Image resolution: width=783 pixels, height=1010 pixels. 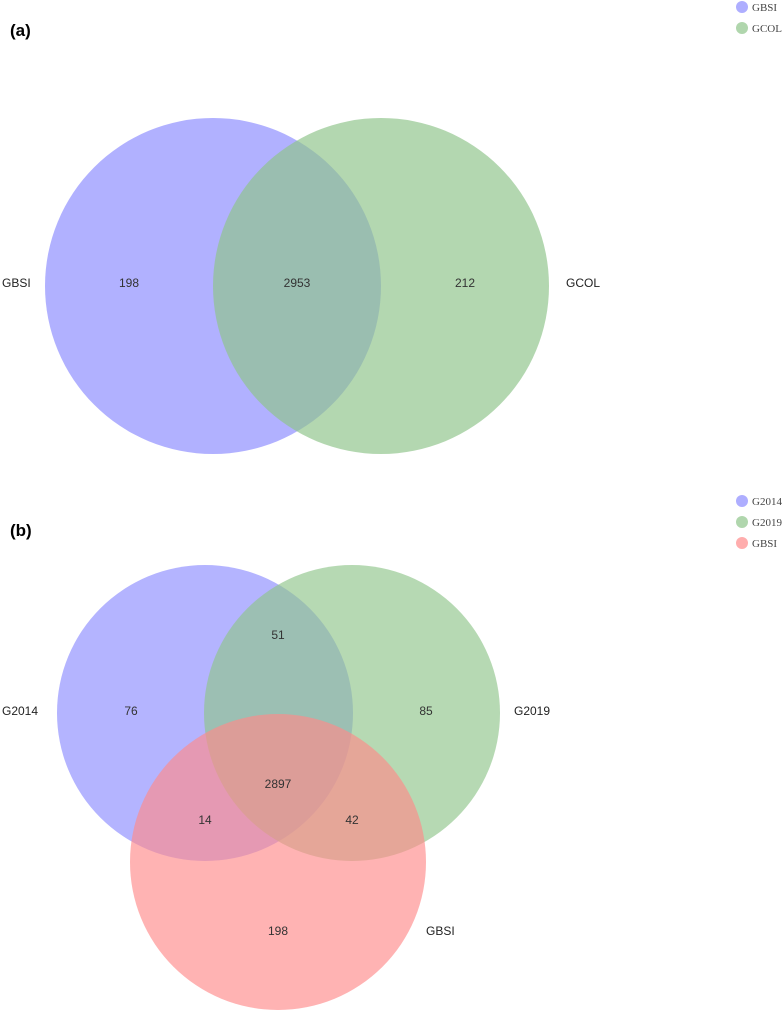 What do you see at coordinates (767, 29) in the screenshot?
I see `legend-a-label-gcol: GCOL` at bounding box center [767, 29].